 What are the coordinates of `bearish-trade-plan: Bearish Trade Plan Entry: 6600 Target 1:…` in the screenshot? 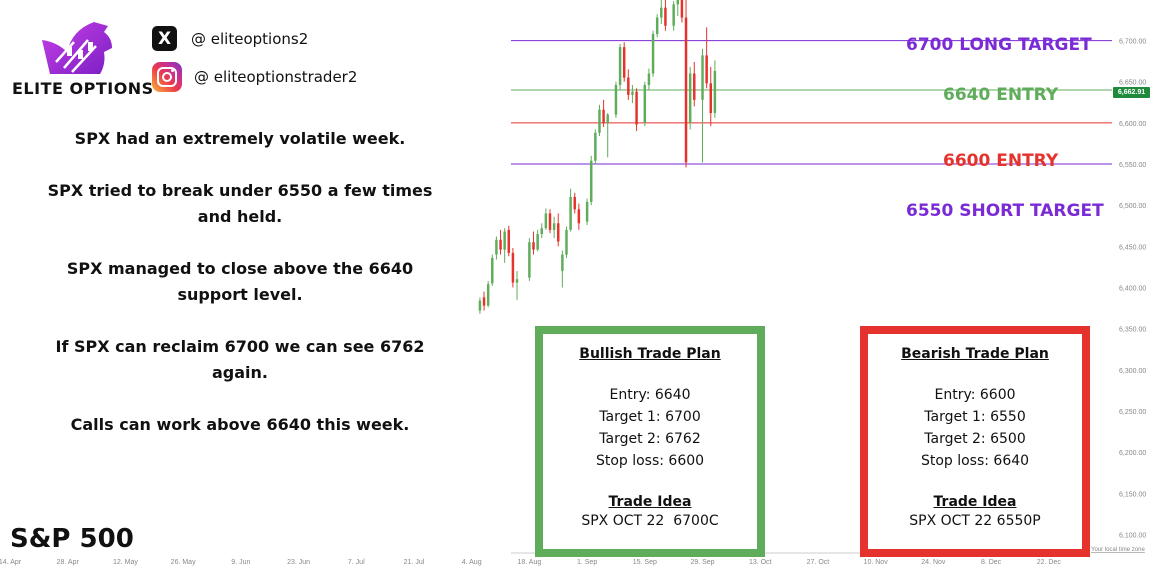 It's located at (975, 441).